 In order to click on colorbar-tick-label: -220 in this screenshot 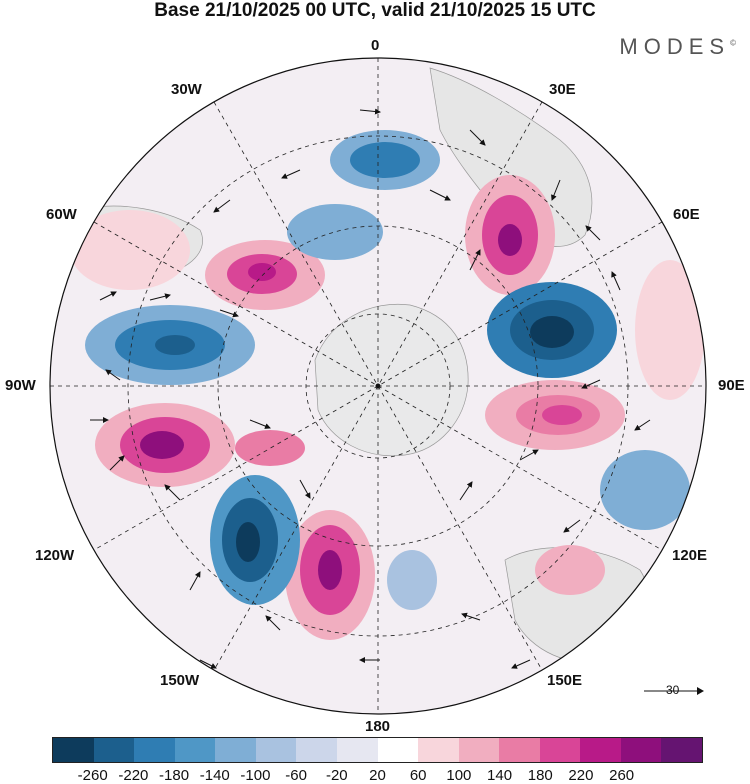, I will do `click(133, 775)`.